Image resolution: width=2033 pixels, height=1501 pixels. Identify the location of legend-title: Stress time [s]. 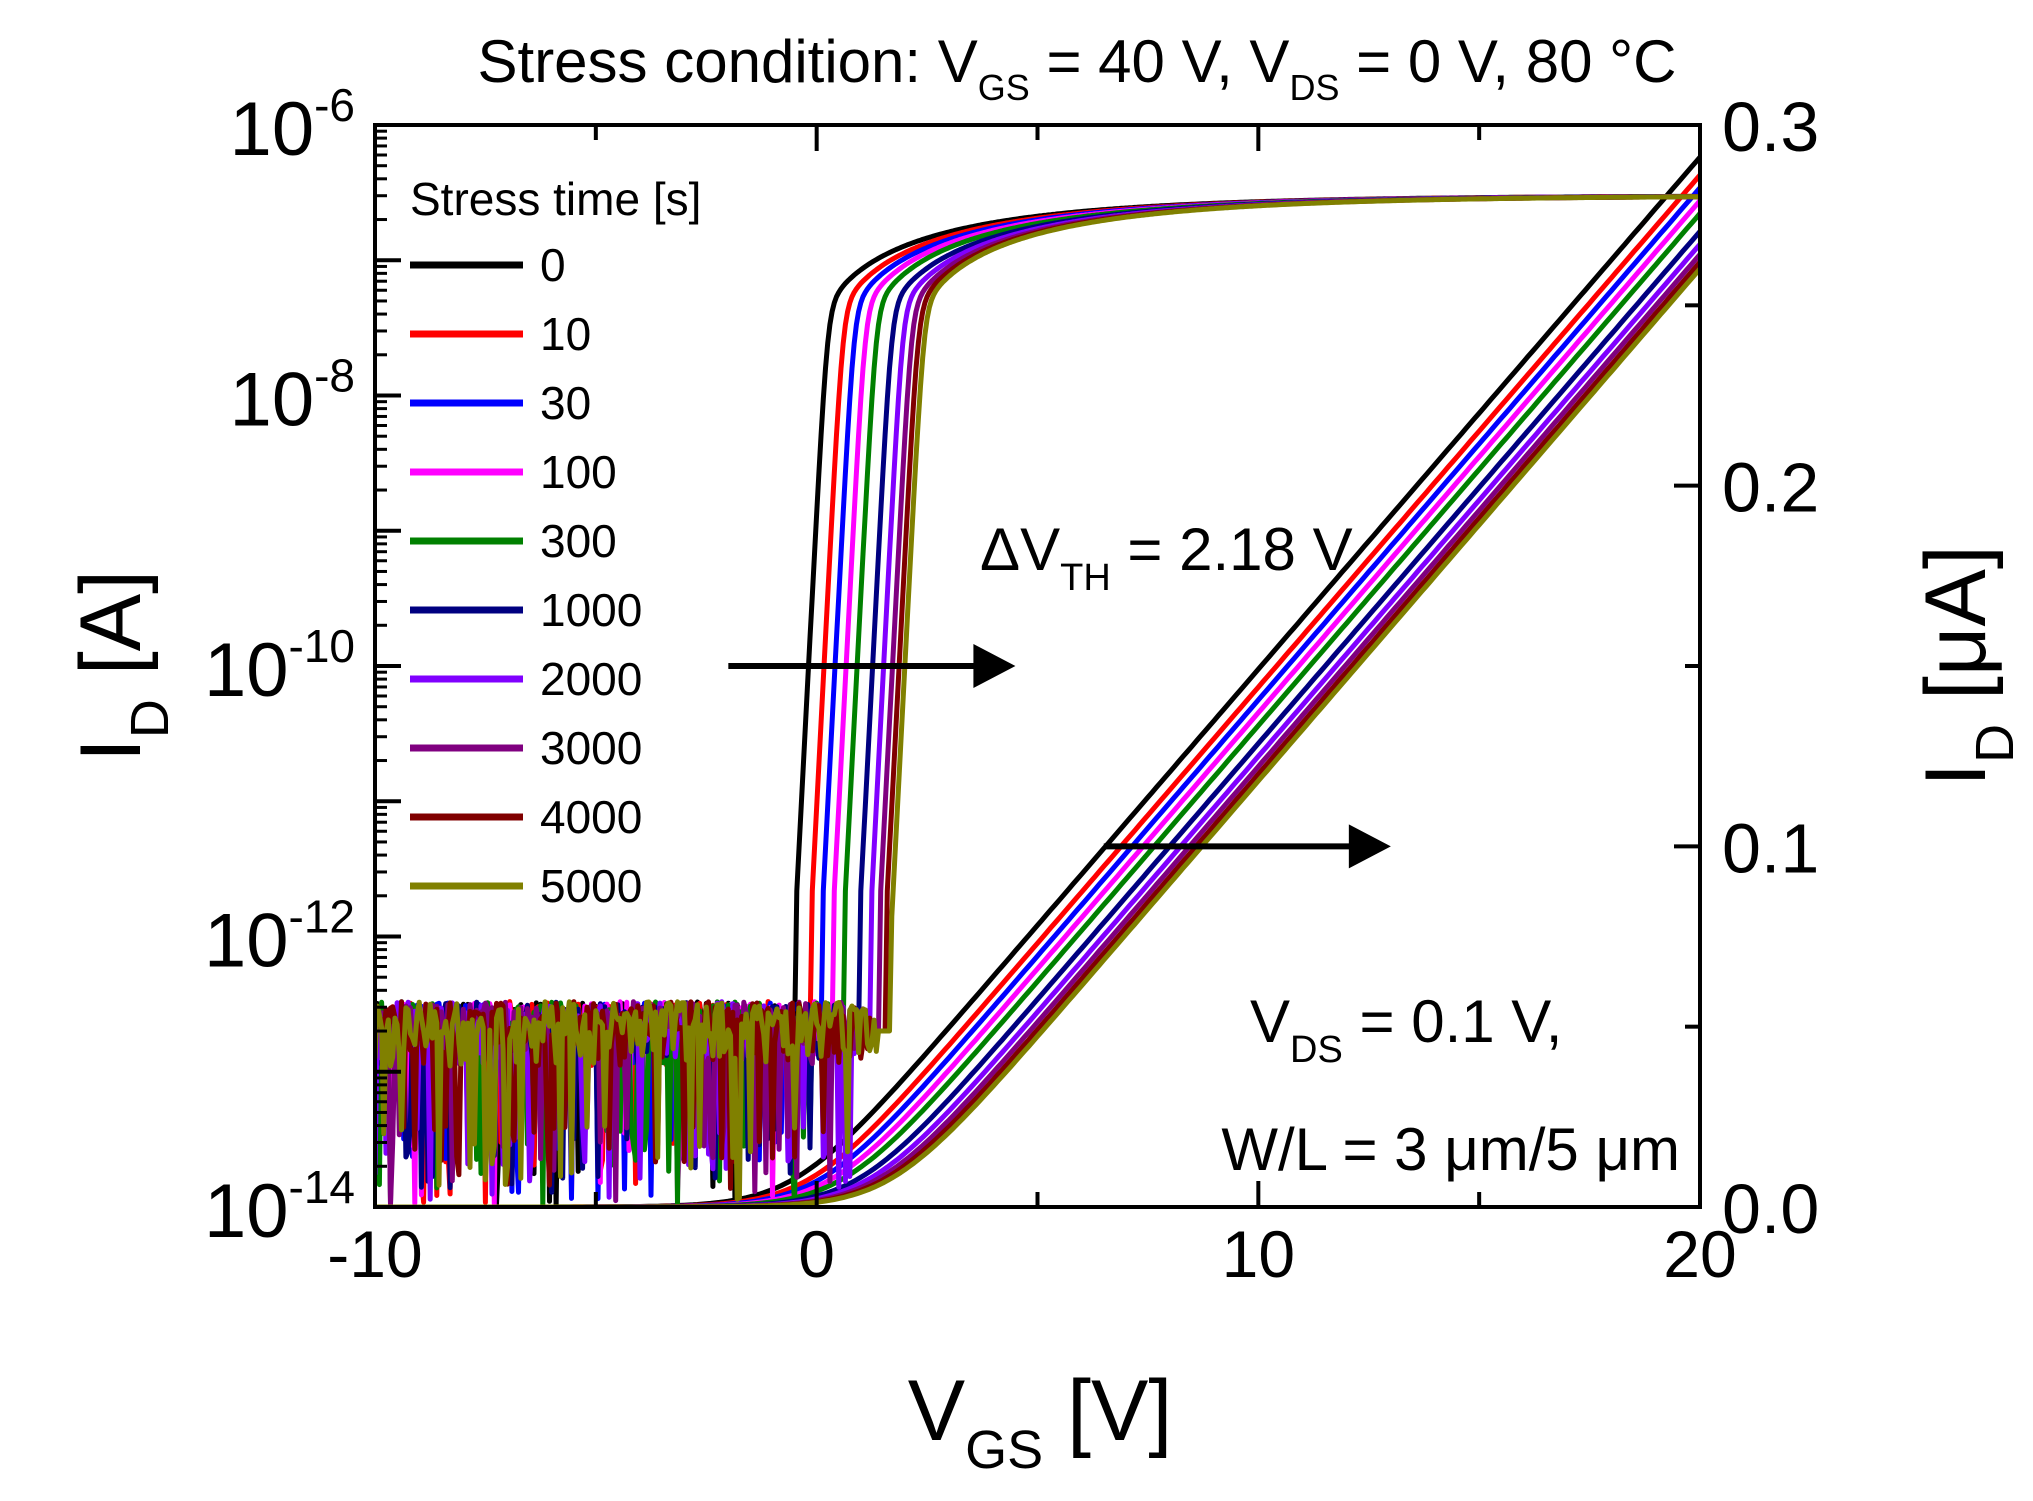
(555, 199).